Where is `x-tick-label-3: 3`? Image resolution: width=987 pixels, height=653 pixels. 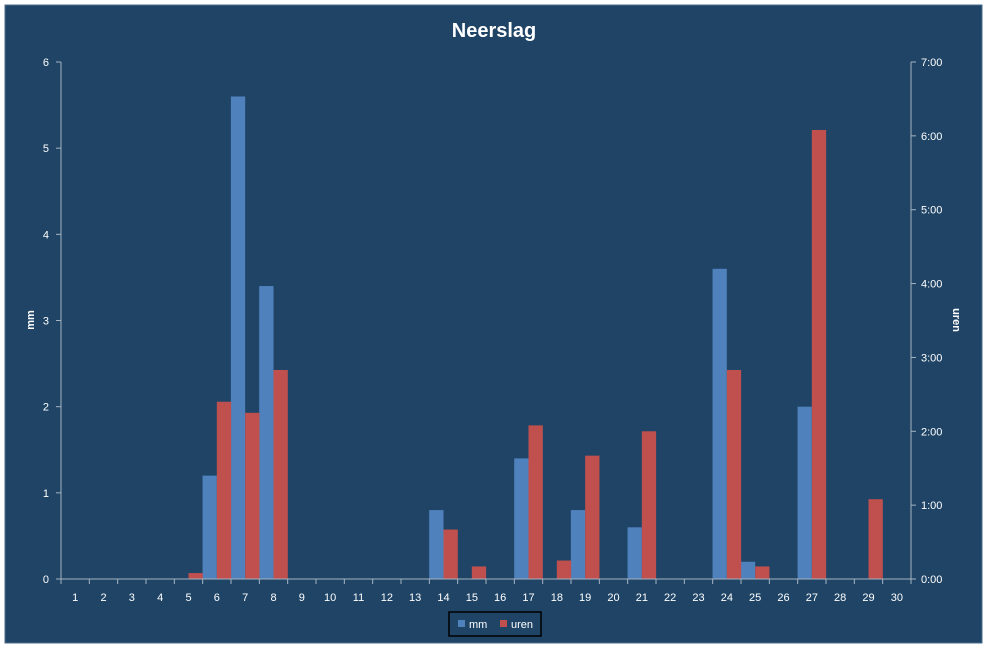 x-tick-label-3: 3 is located at coordinates (132, 598).